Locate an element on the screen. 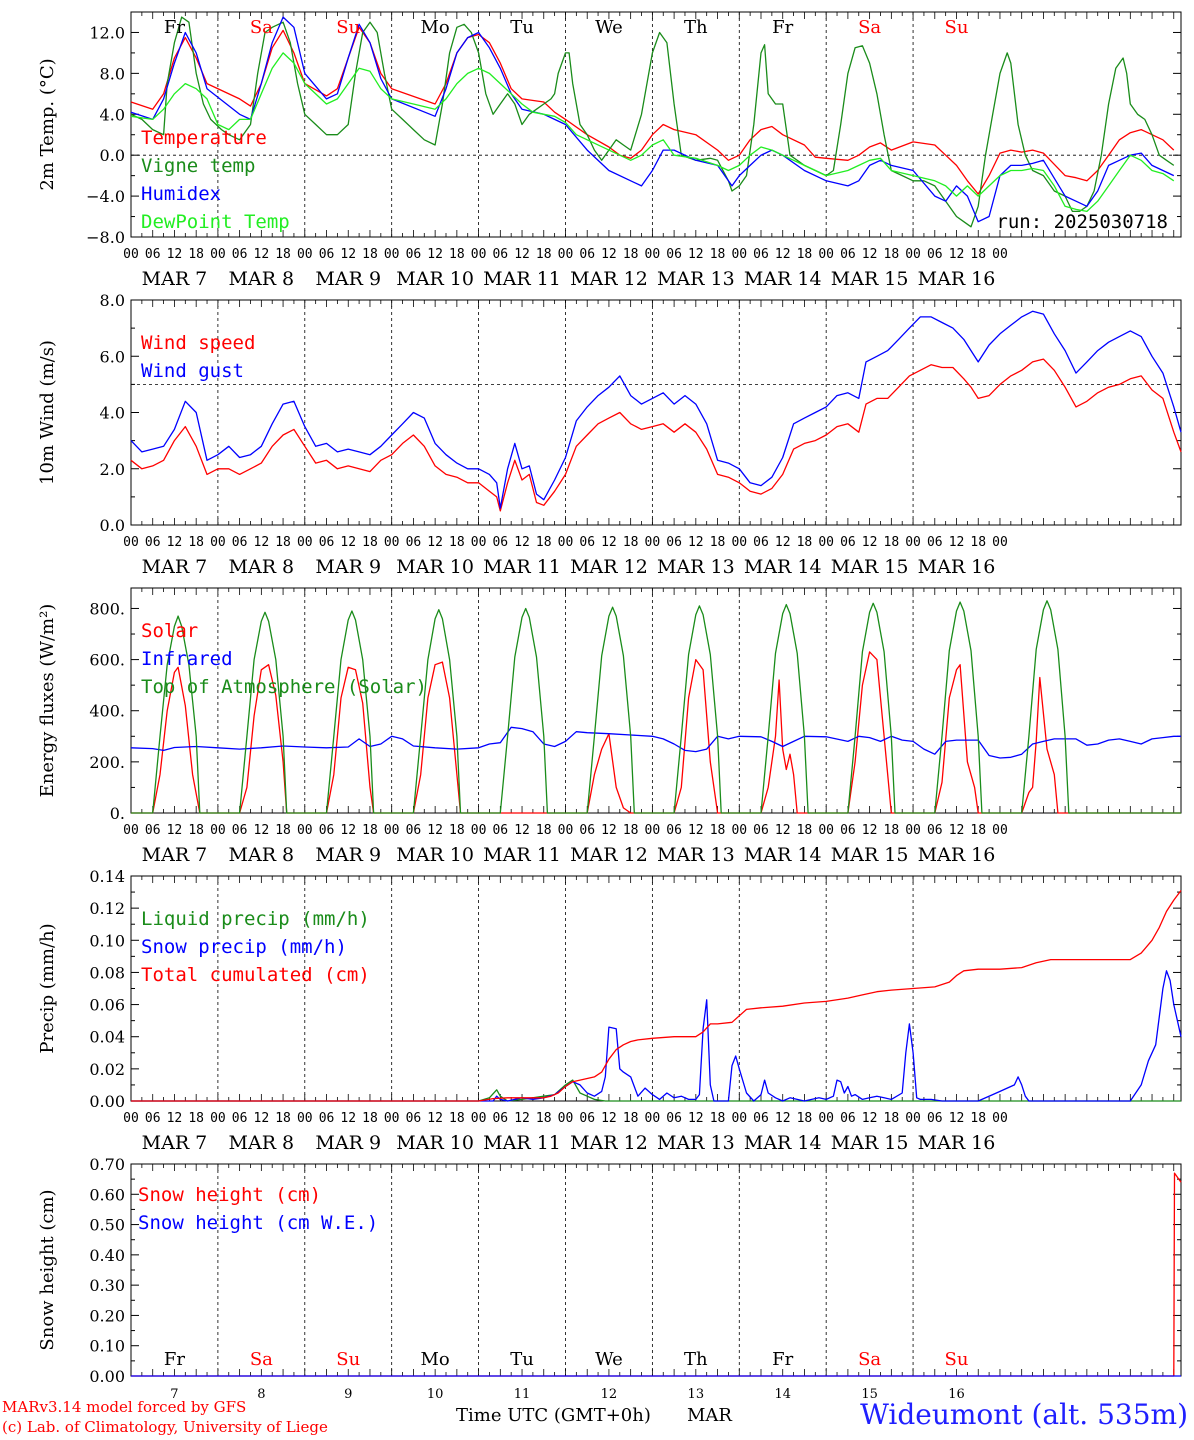 This screenshot has height=1440, width=1194. plot-frame is located at coordinates (656, 700).